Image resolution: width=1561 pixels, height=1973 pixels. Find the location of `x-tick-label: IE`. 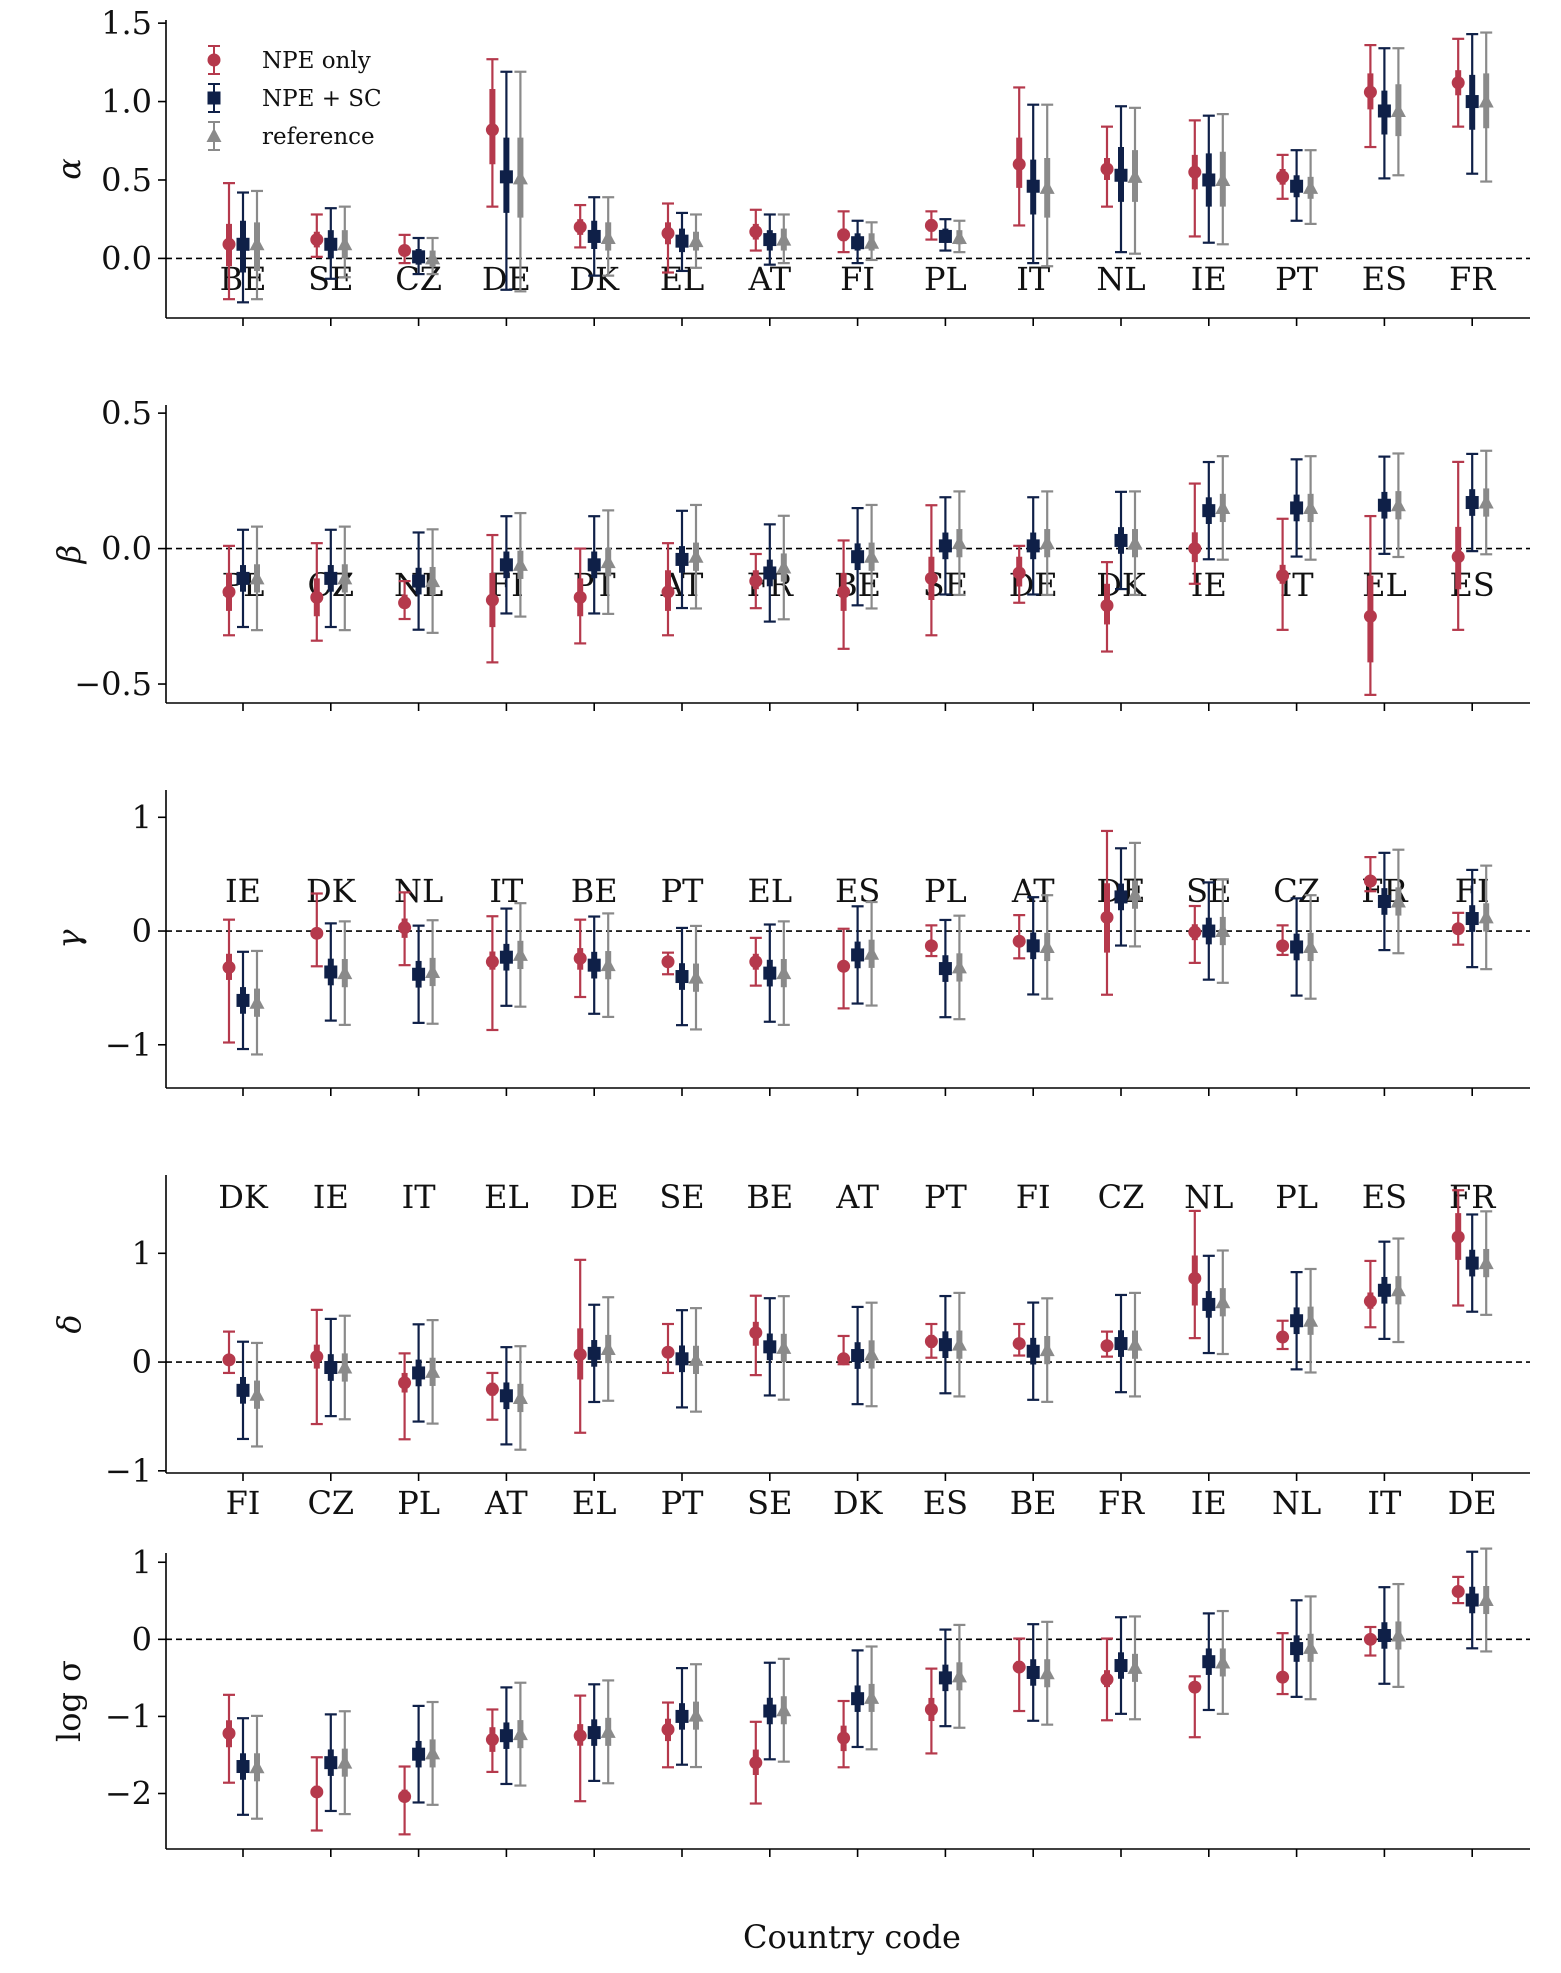

x-tick-label: IE is located at coordinates (243, 891).